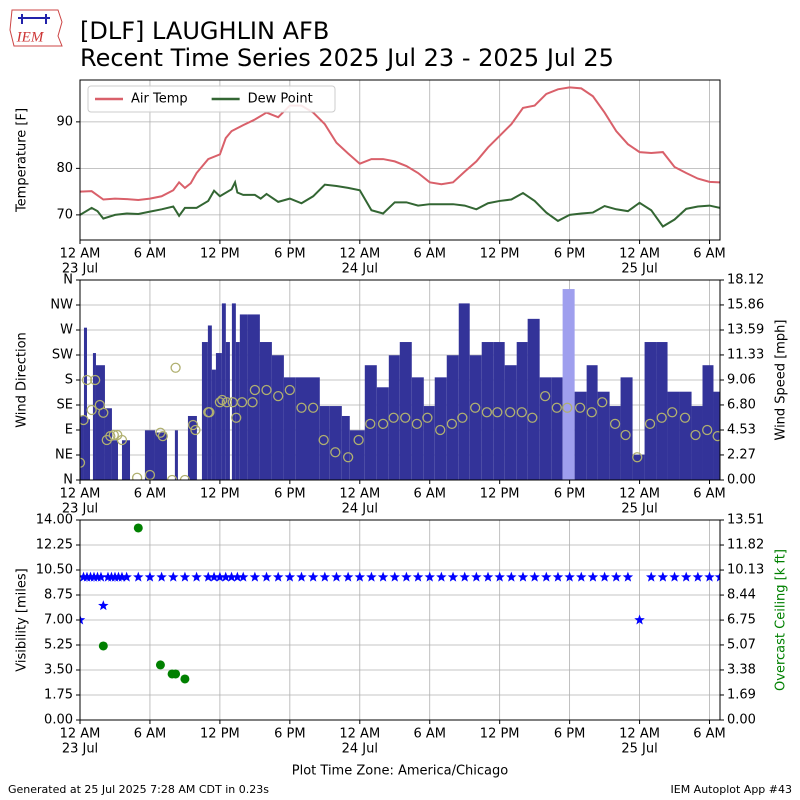 This screenshot has width=800, height=800. I want to click on y2-tick-label: 8.44, so click(741, 595).